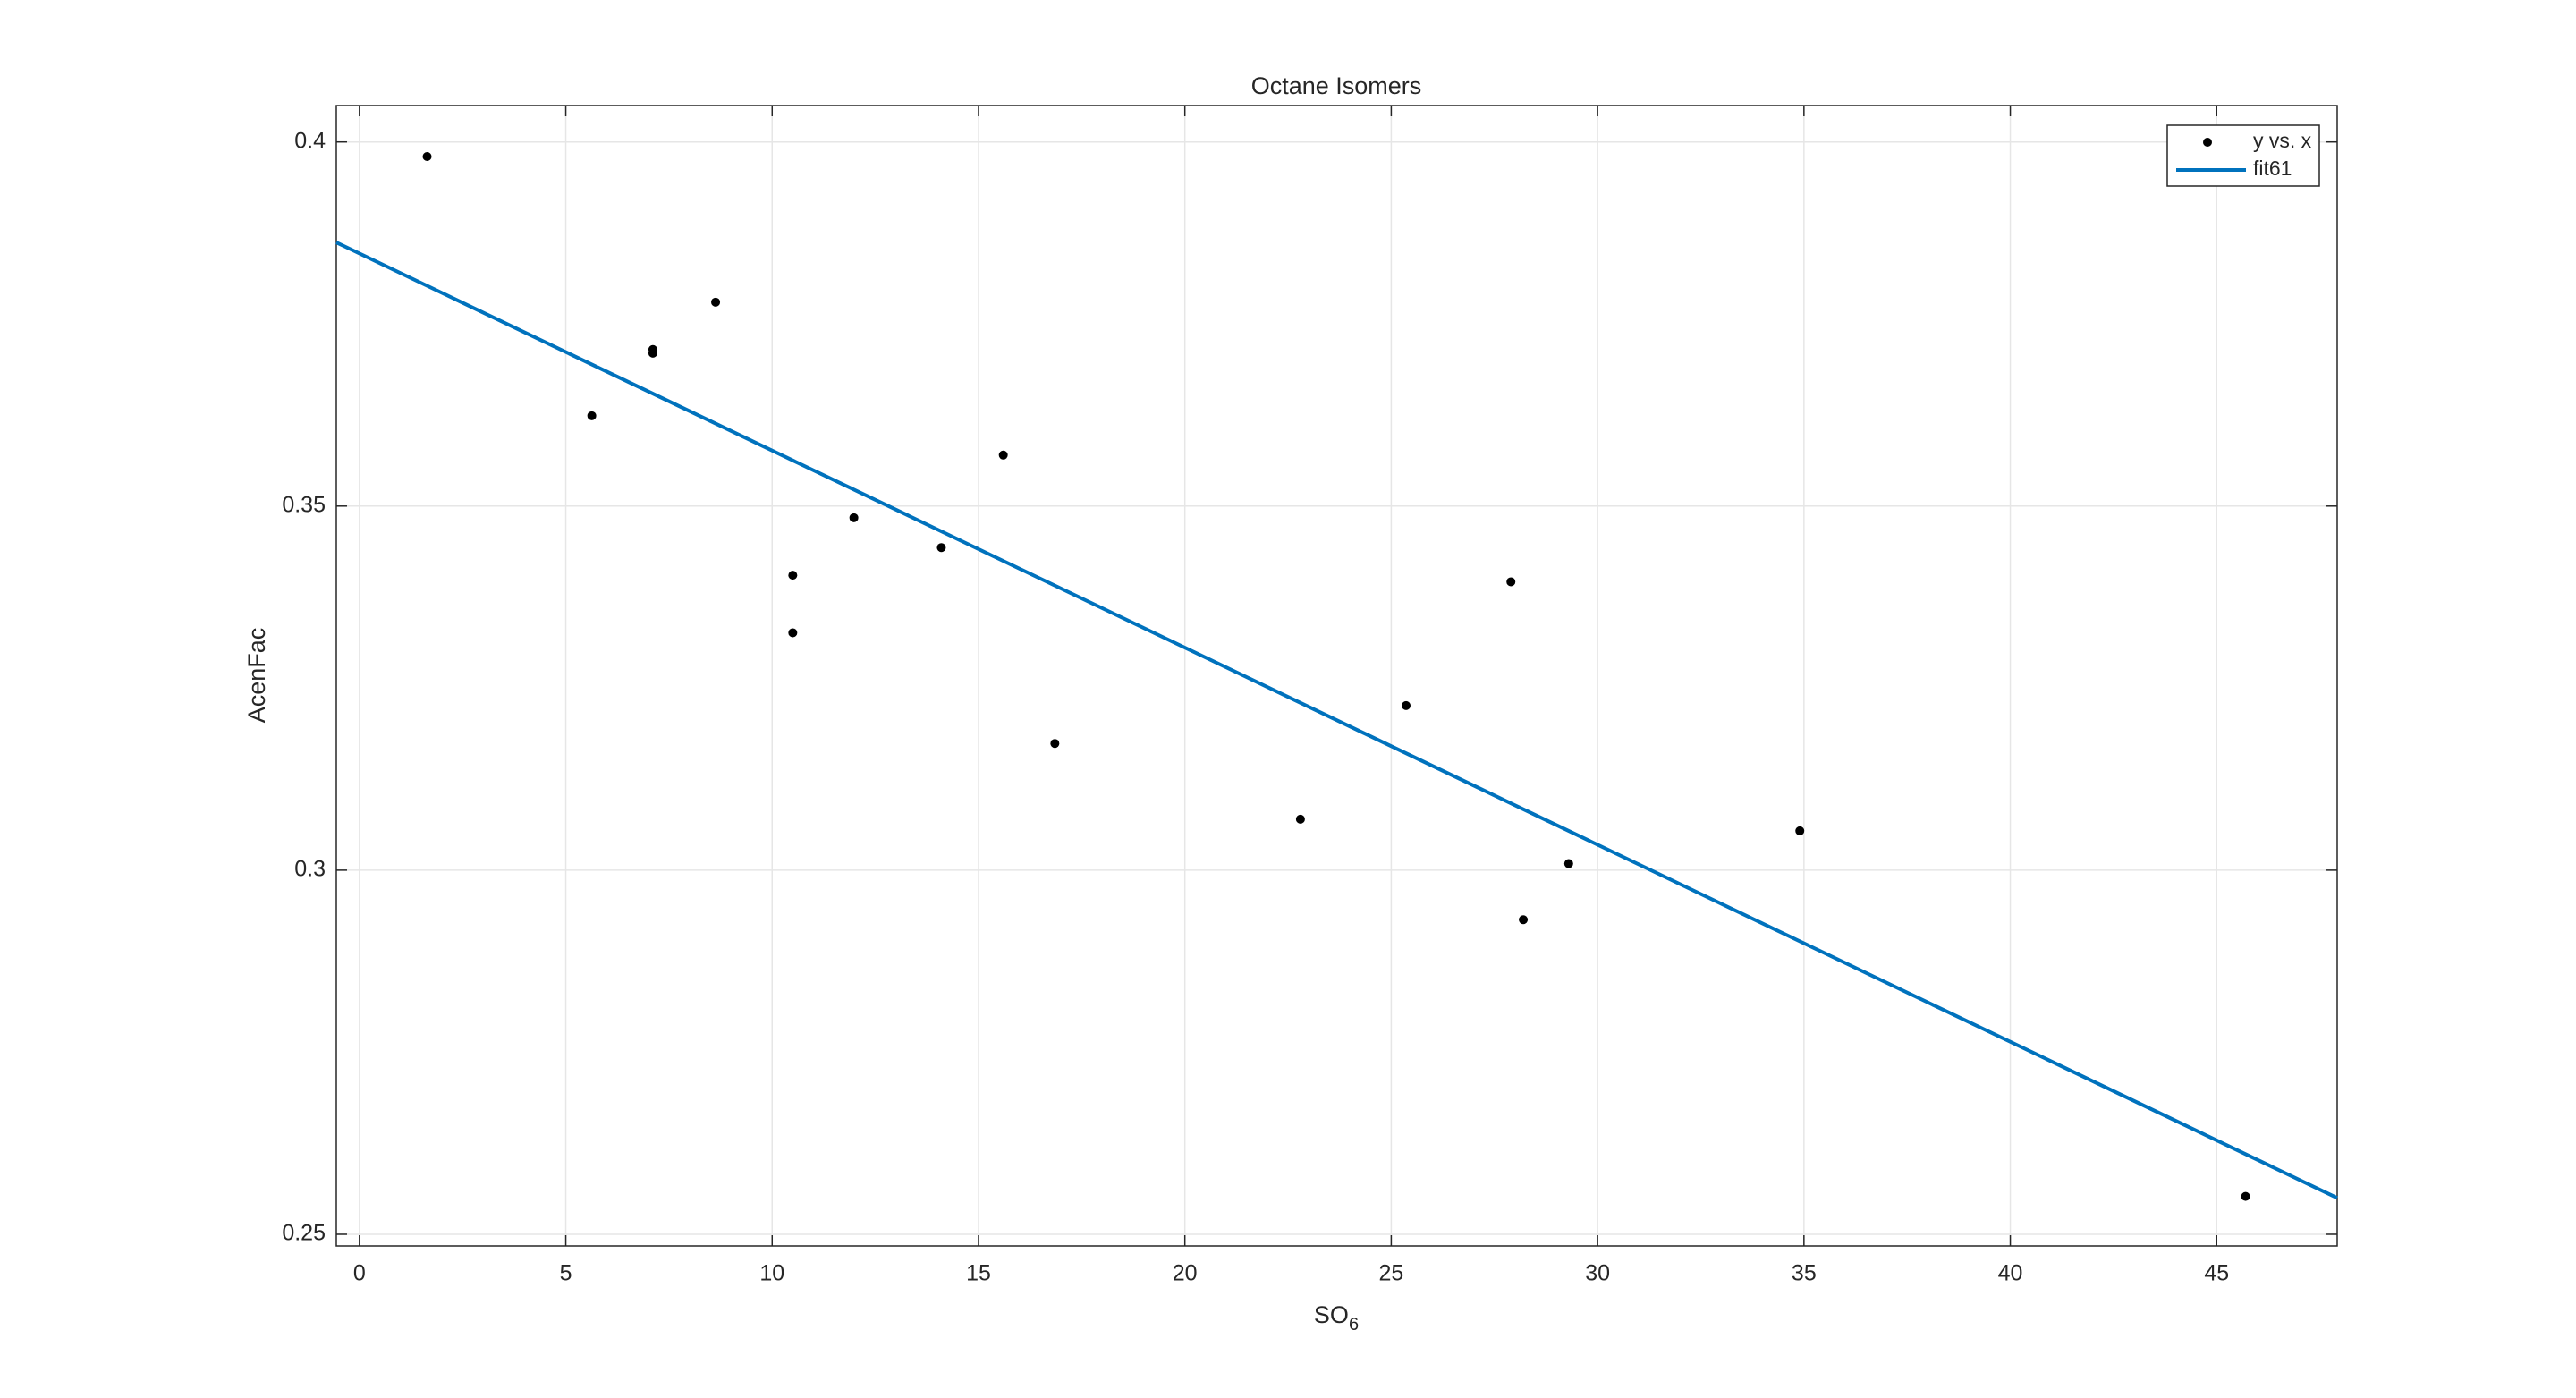 Image resolution: width=2576 pixels, height=1398 pixels. What do you see at coordinates (2243, 155) in the screenshot?
I see `legend-box` at bounding box center [2243, 155].